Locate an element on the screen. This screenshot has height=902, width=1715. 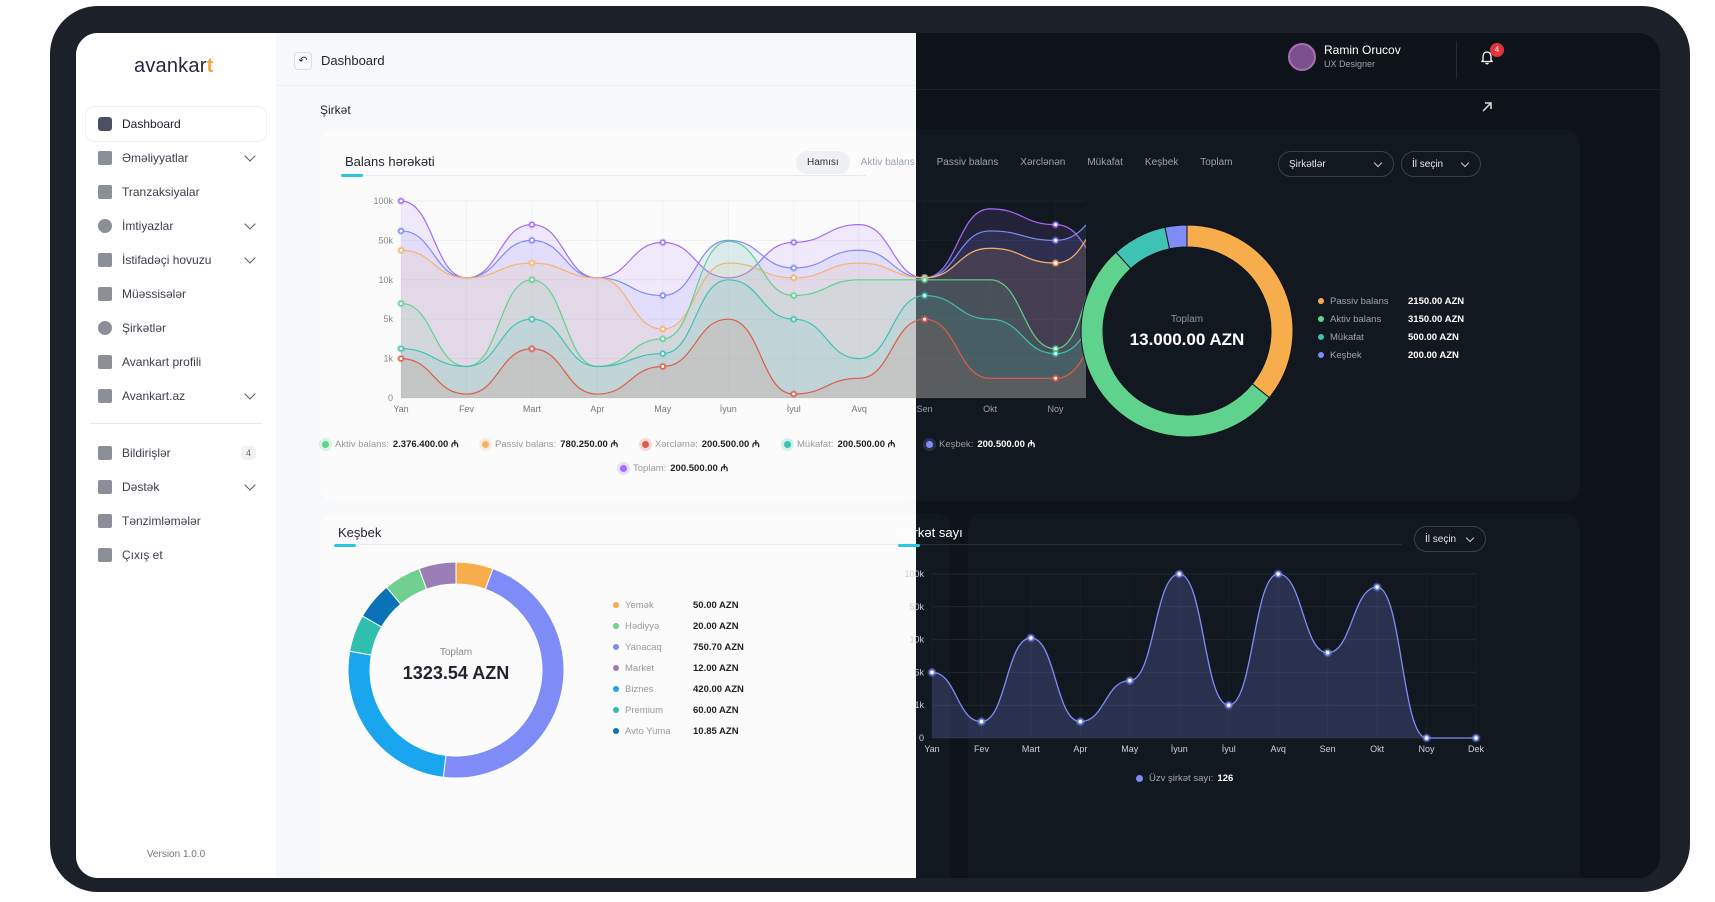
sidebar-item-b1: Dəstək is located at coordinates (176, 487).